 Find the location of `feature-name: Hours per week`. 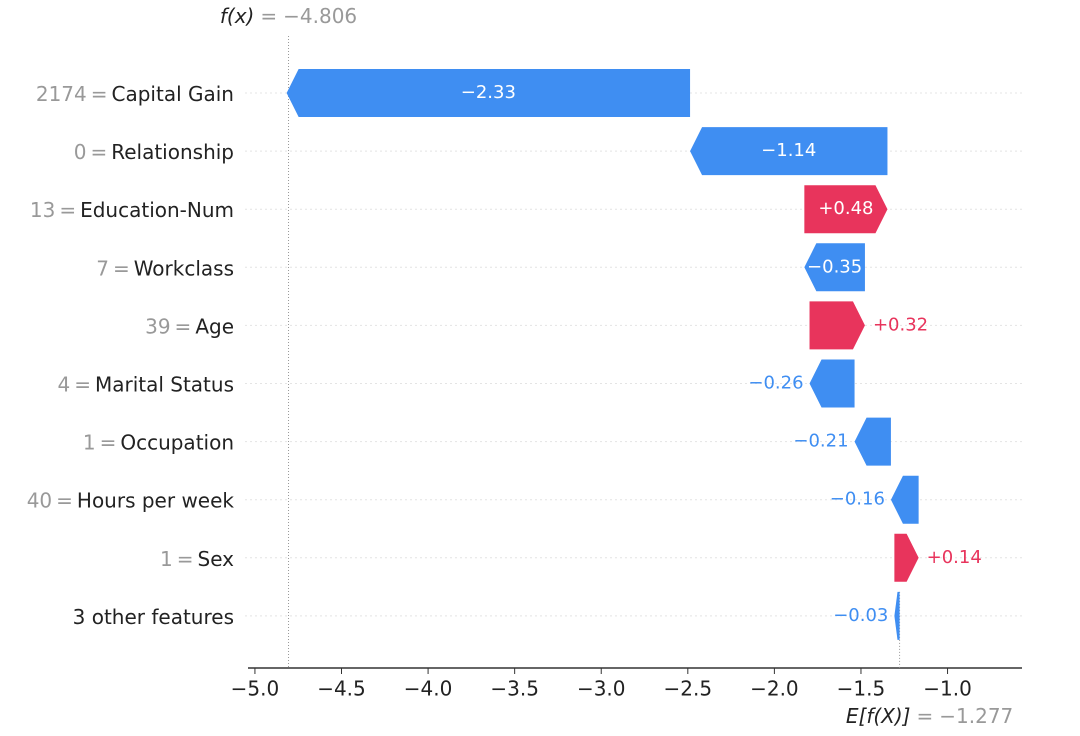

feature-name: Hours per week is located at coordinates (155, 500).